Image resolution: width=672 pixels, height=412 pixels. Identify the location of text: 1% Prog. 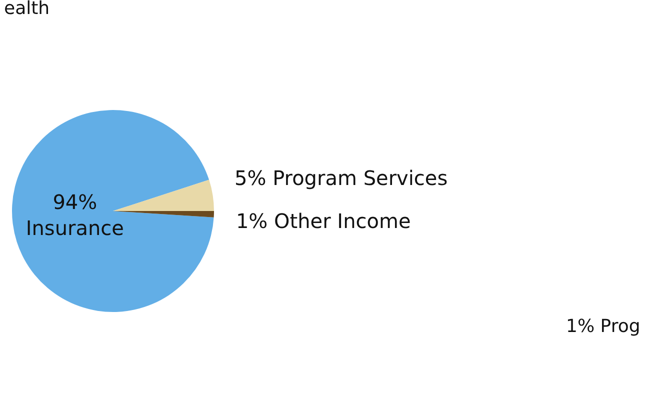
(603, 326).